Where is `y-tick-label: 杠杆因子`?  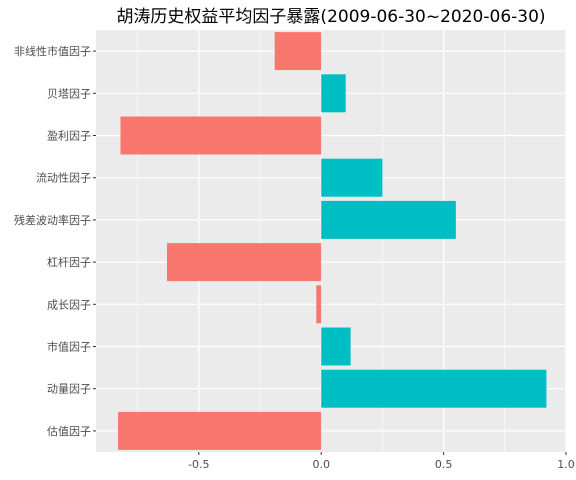
y-tick-label: 杠杆因子 is located at coordinates (69, 262).